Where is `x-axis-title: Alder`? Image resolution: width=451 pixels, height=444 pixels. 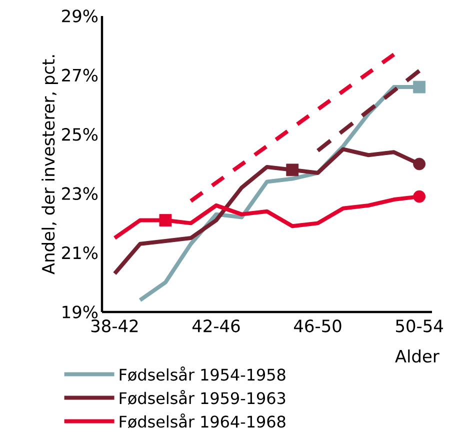 x-axis-title: Alder is located at coordinates (417, 356).